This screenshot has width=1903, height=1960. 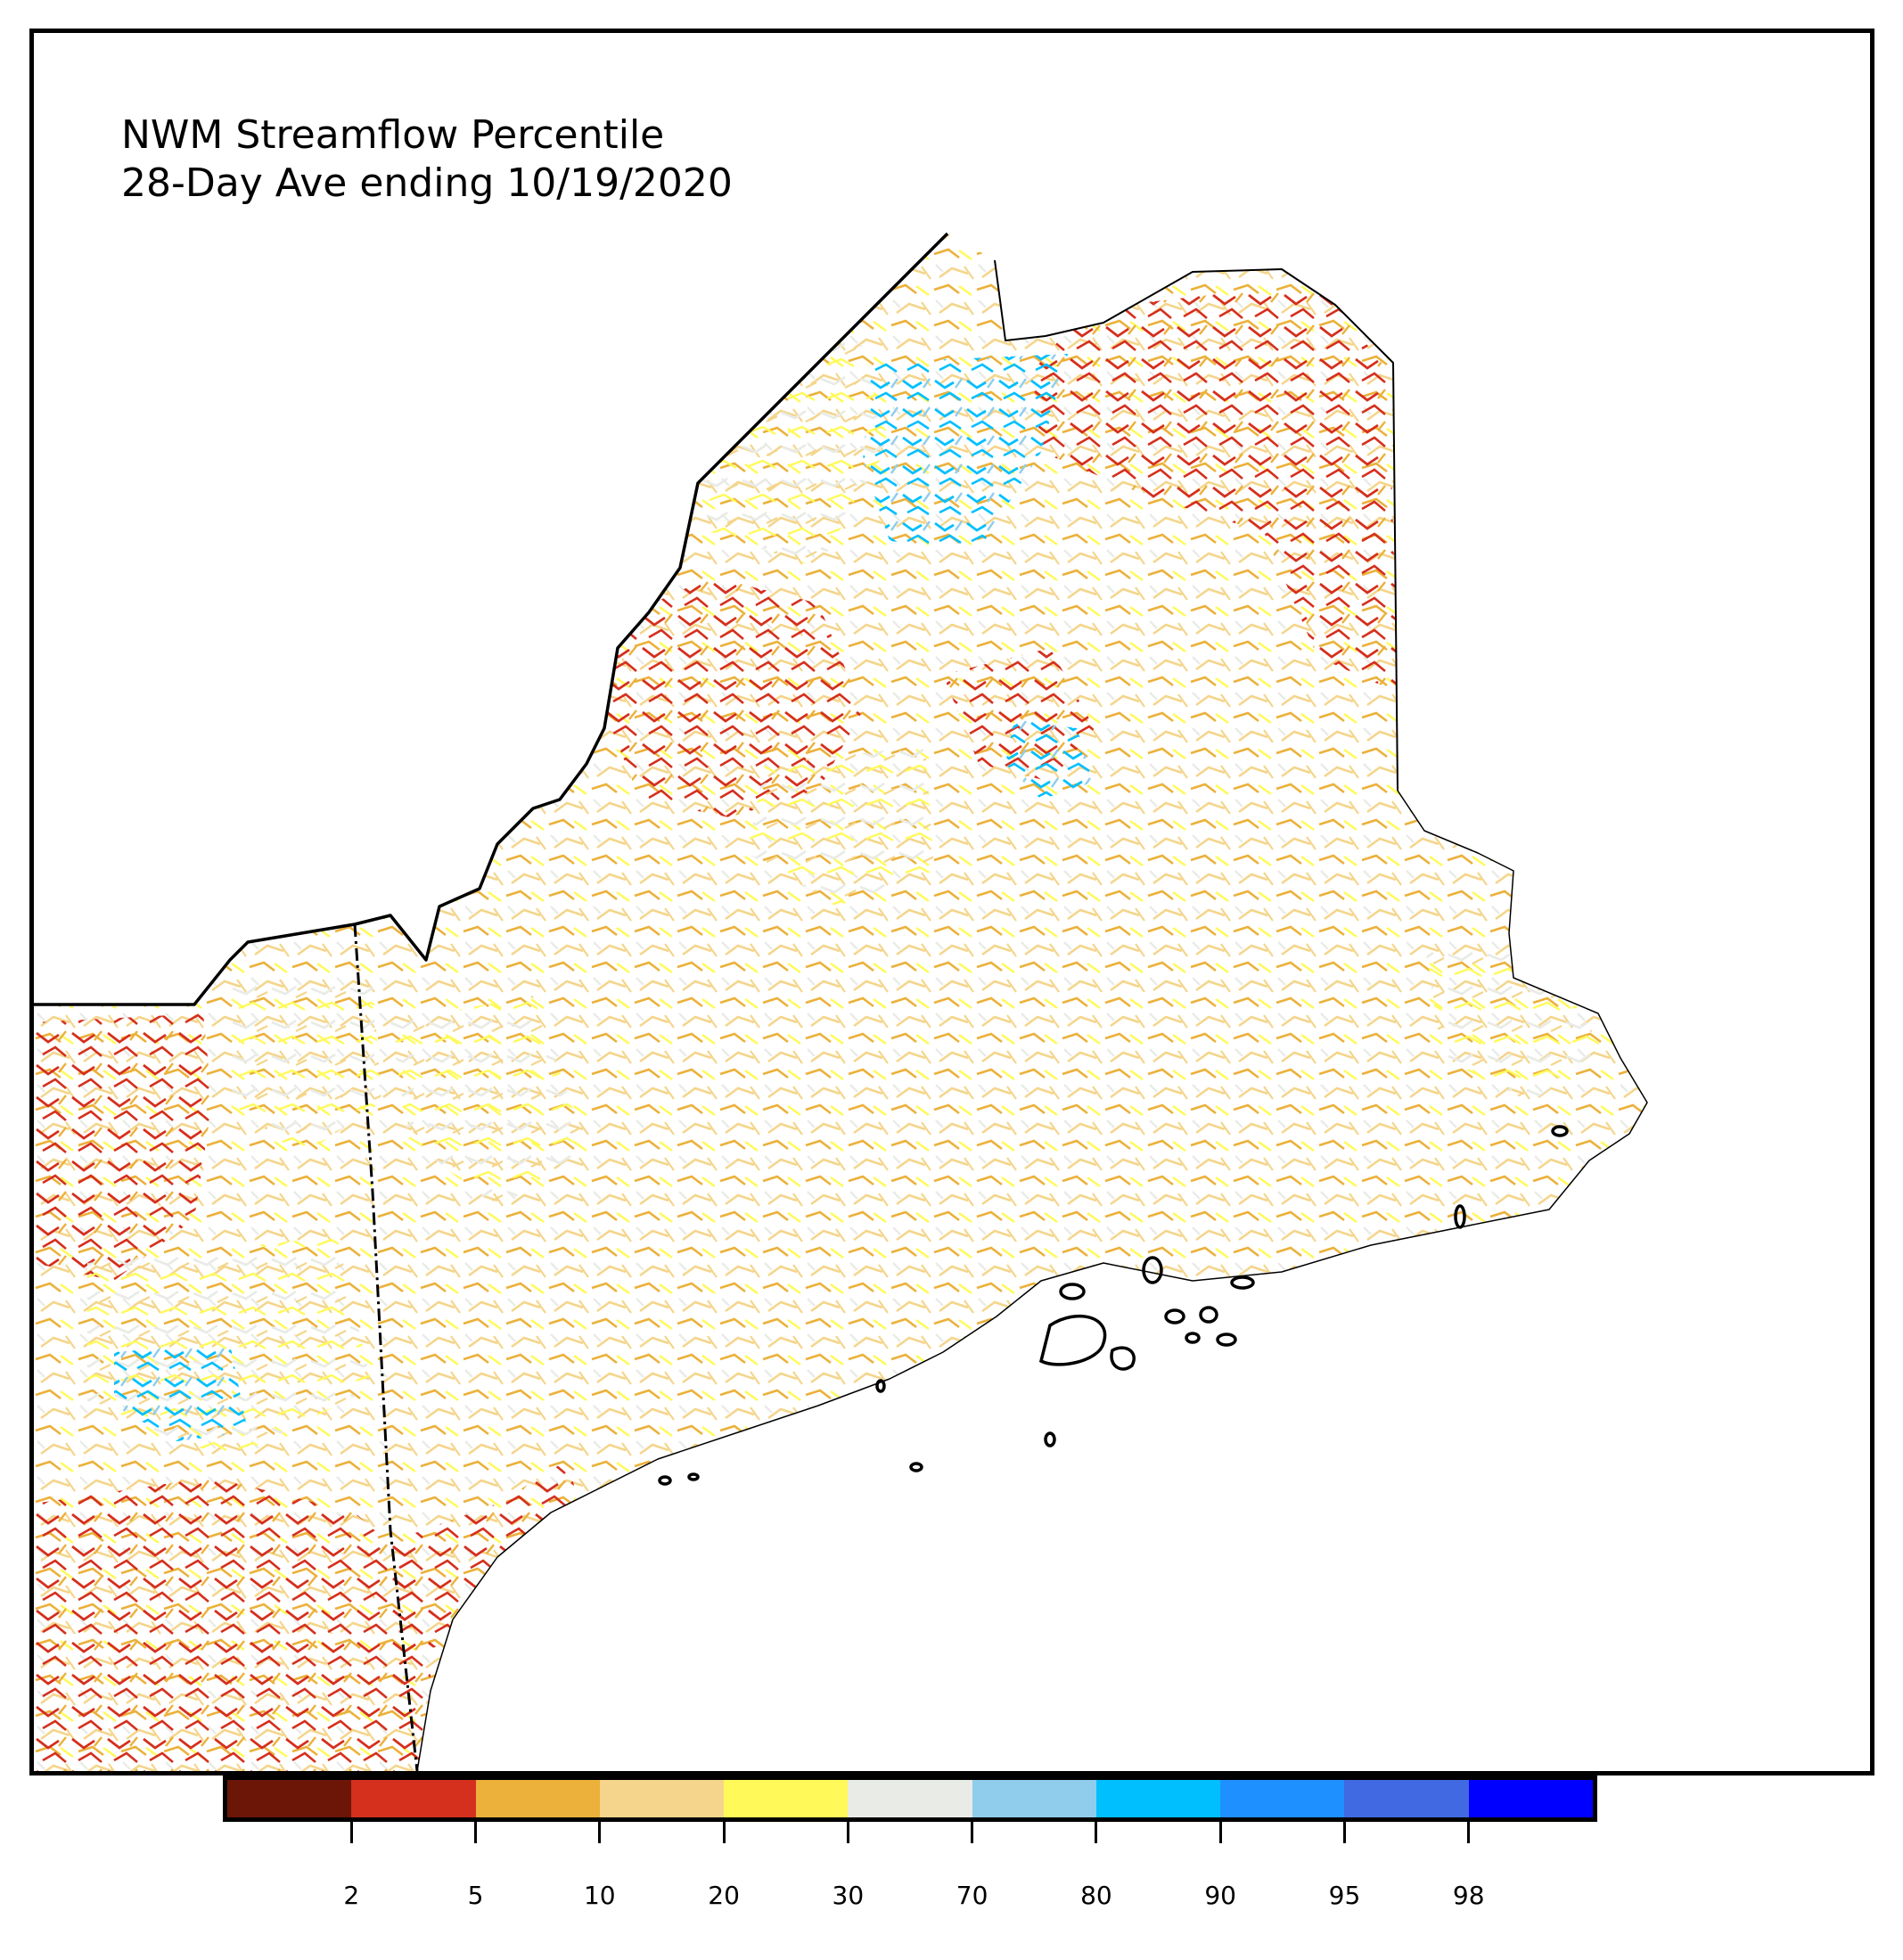 I want to click on colorbar-tick-label: 10, so click(x=599, y=1896).